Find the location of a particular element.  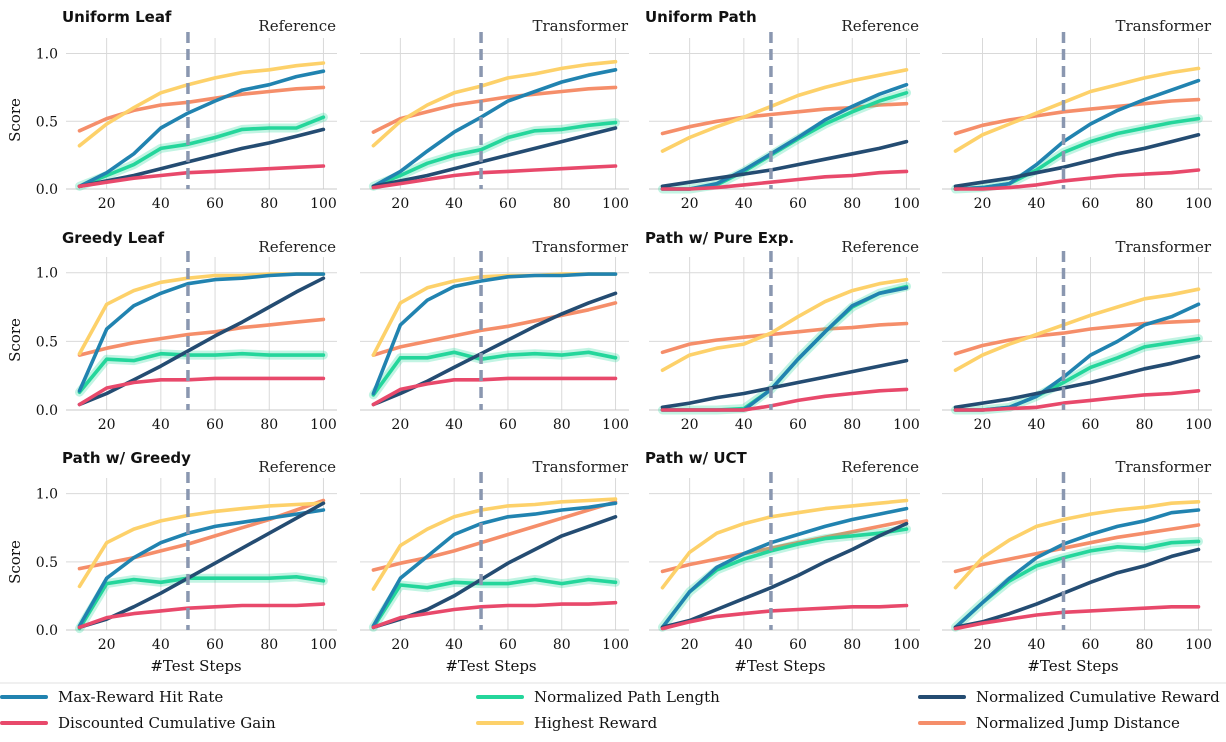

legend-label: Normalized Jump Distance is located at coordinates (1078, 723).